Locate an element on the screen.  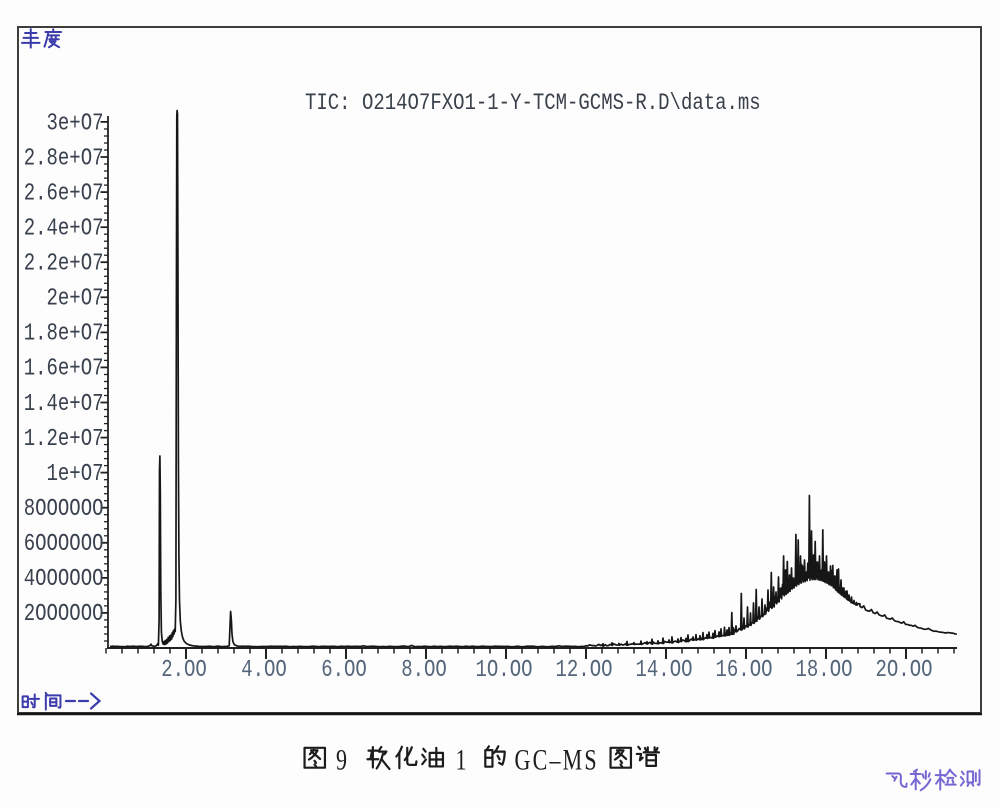
svg-text: 1.8e+O7 is located at coordinates (64, 334).